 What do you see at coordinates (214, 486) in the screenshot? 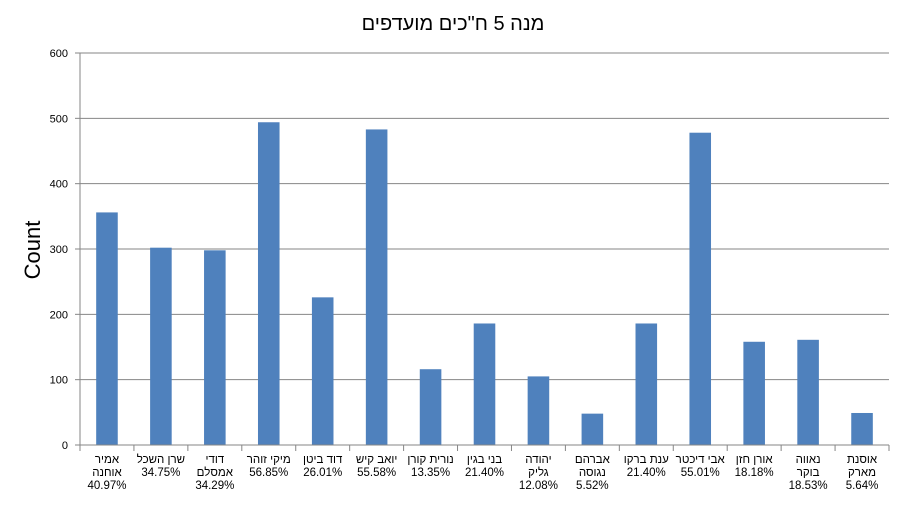
I see `x-category-percent: 34.29%` at bounding box center [214, 486].